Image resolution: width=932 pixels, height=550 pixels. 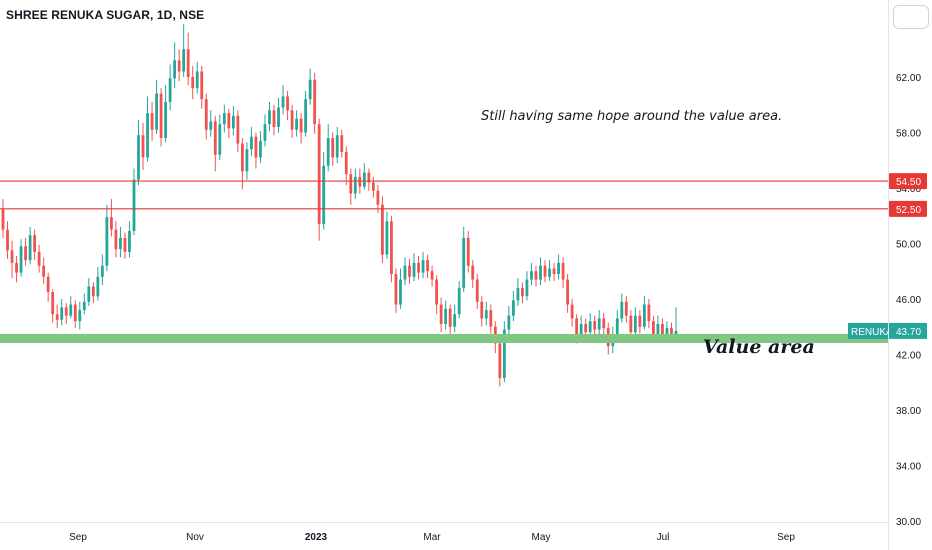 I want to click on y-tick-label: 46.00, so click(x=908, y=300).